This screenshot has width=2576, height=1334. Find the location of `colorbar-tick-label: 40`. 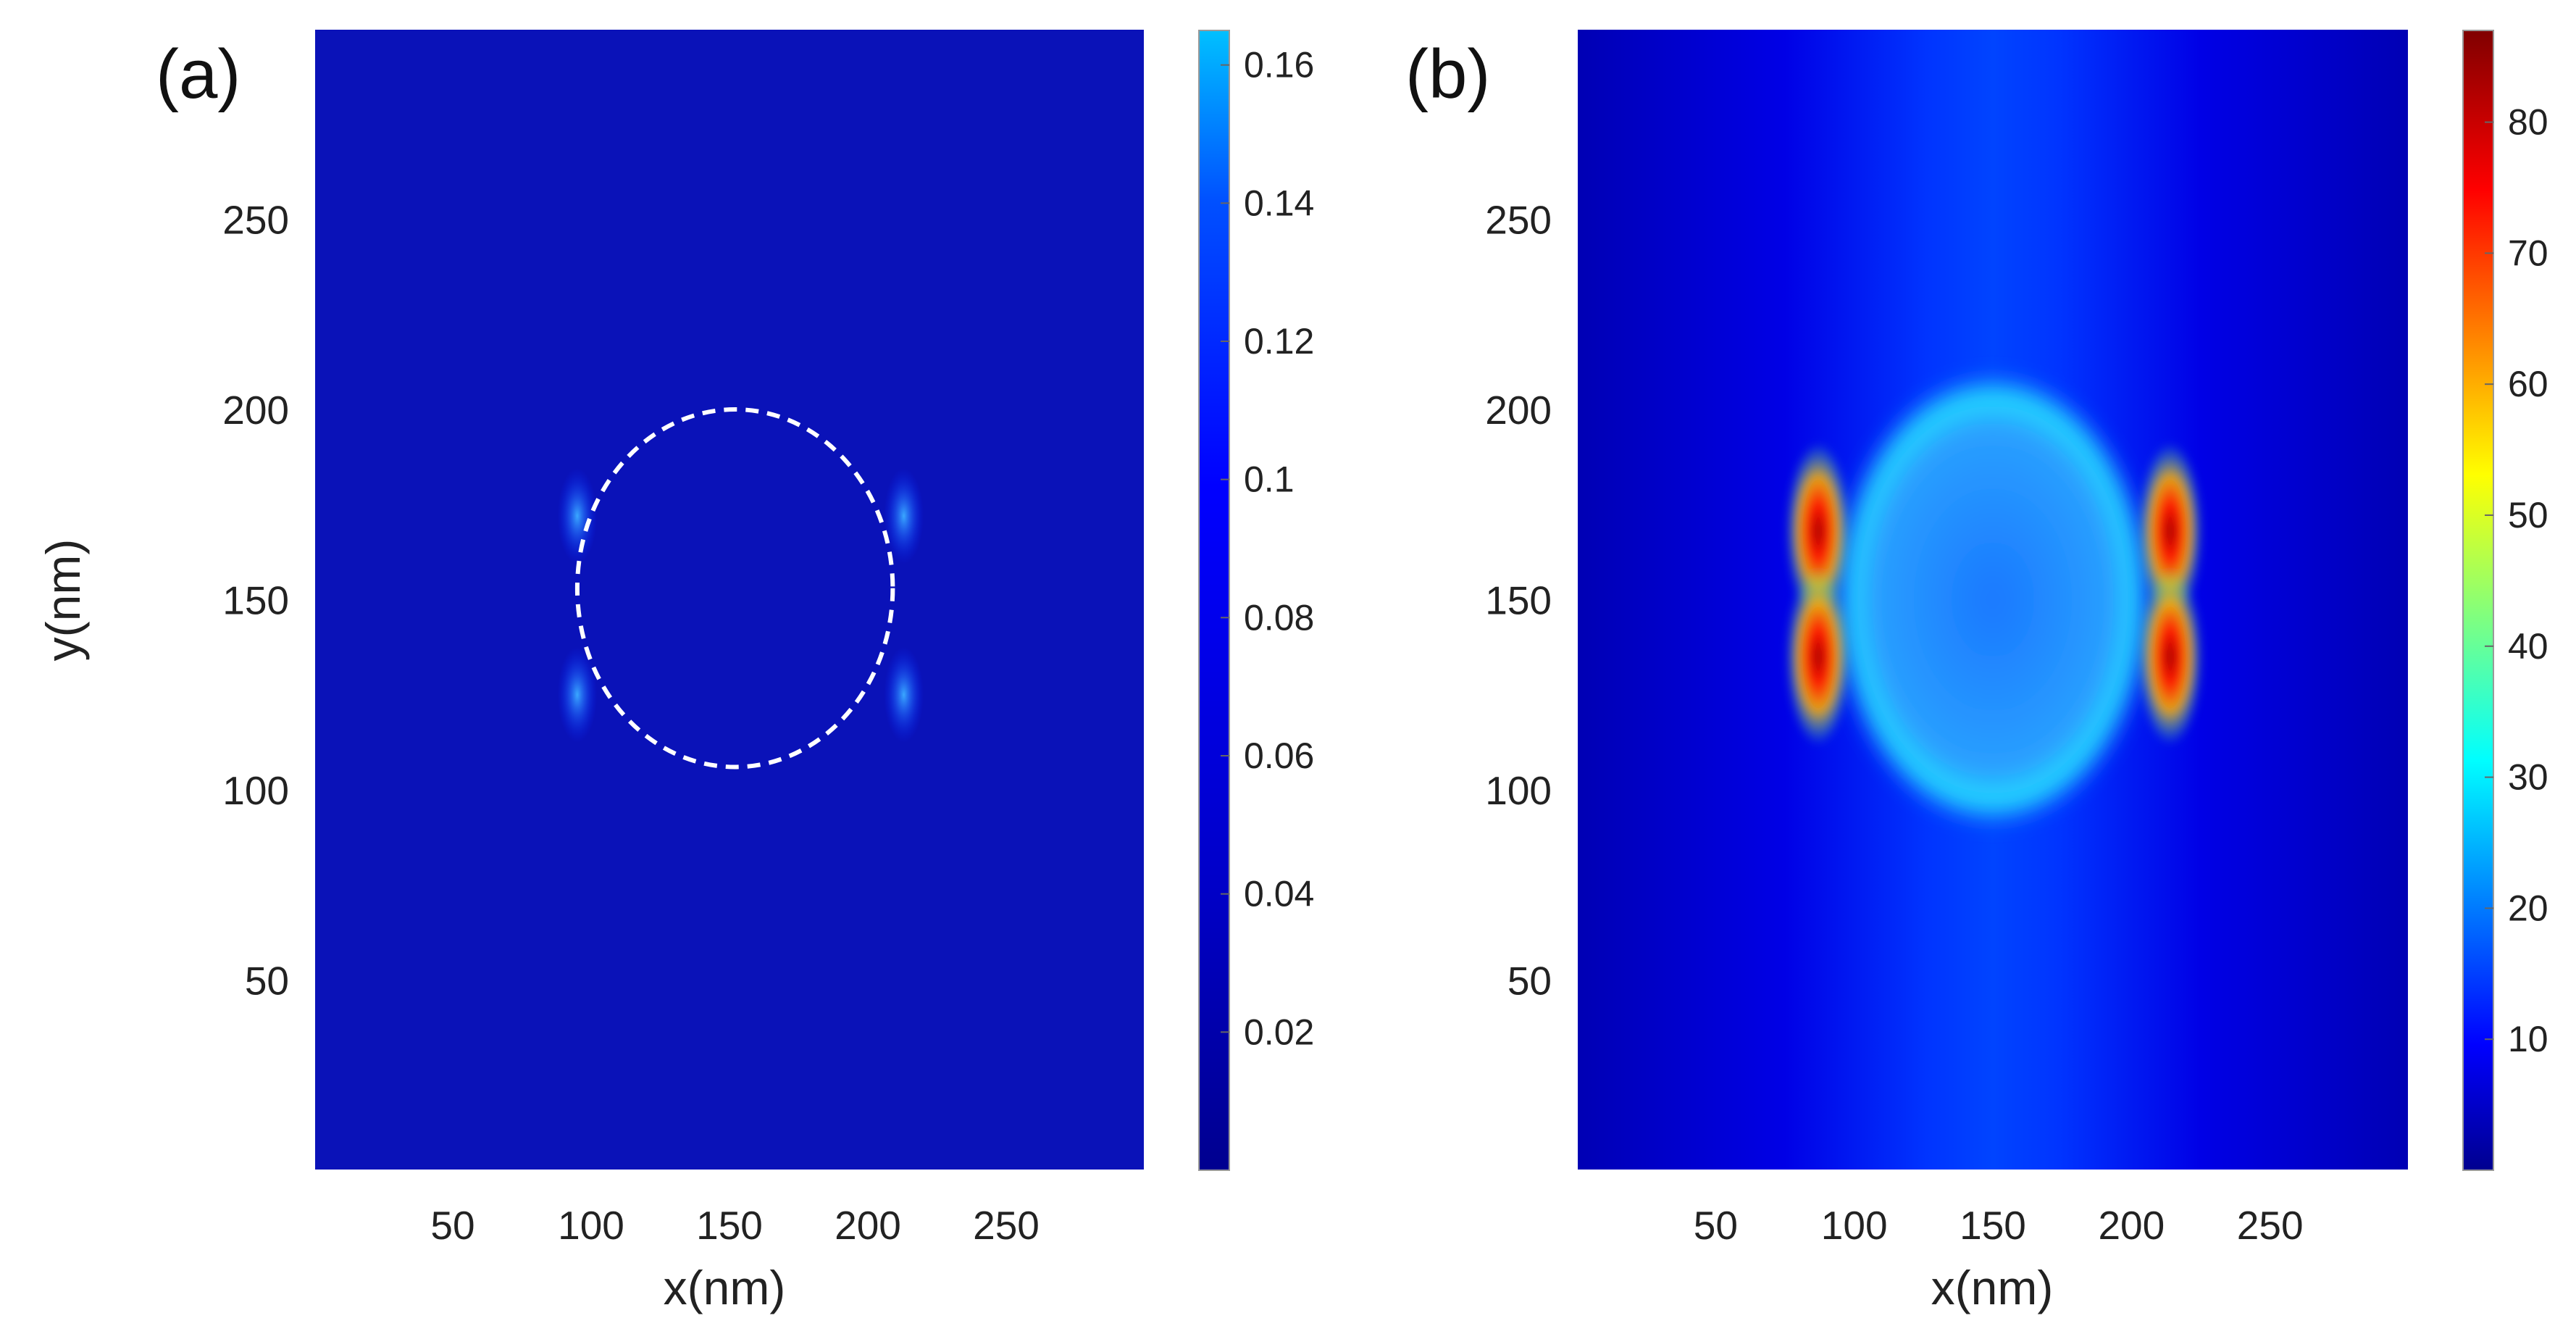

colorbar-tick-label: 40 is located at coordinates (2528, 646).